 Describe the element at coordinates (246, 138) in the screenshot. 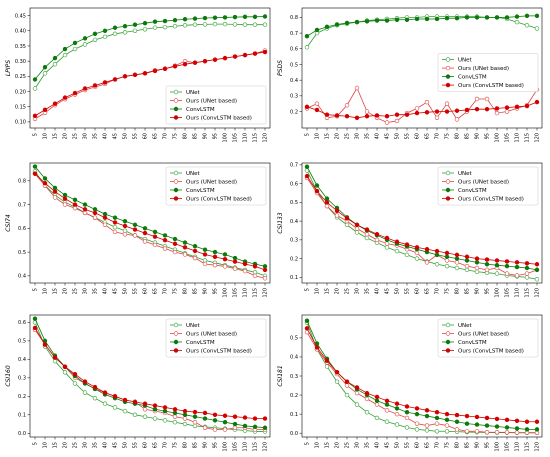

I see `x-tick-label: 110` at that location.